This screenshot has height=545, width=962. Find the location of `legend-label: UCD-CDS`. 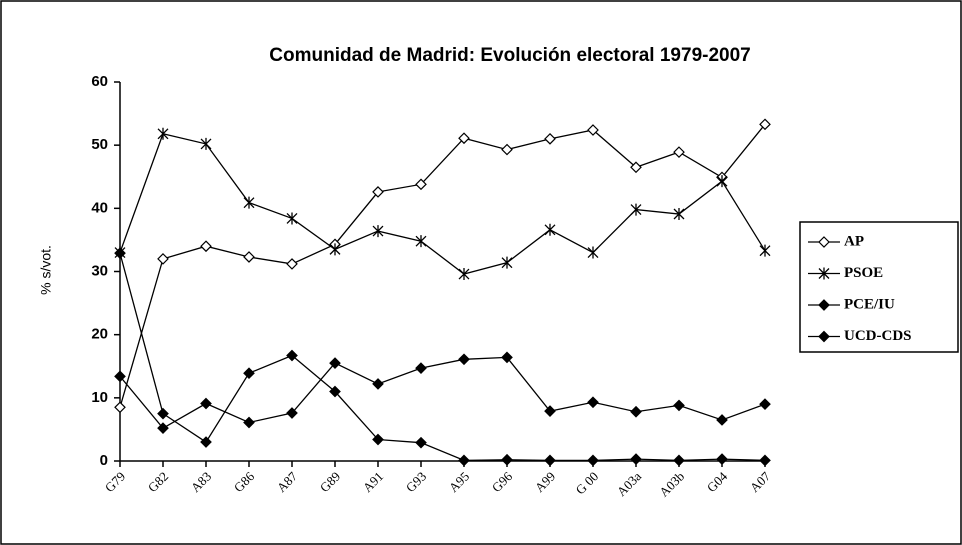

legend-label: UCD-CDS is located at coordinates (878, 336).